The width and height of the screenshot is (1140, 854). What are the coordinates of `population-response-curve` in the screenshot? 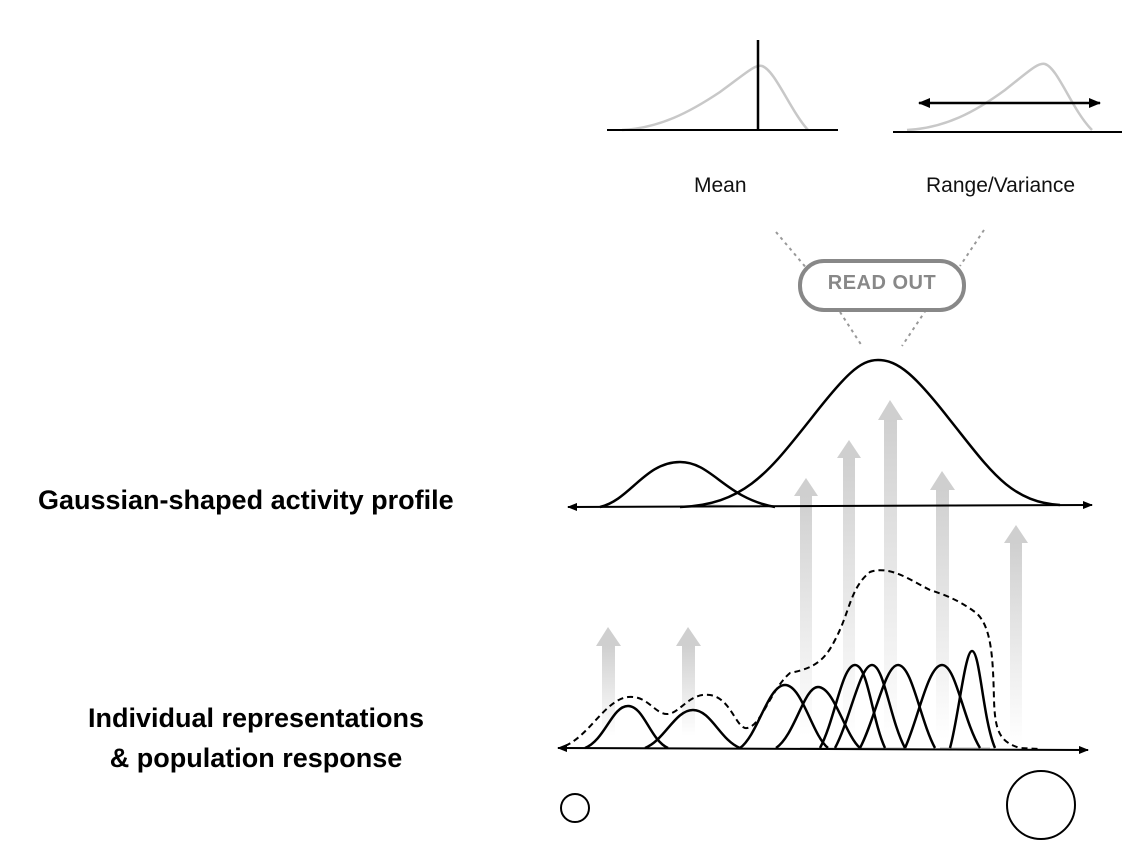 It's located at (802, 659).